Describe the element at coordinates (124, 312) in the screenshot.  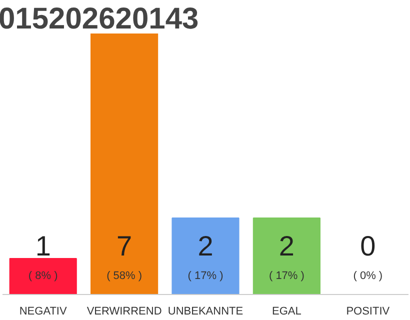
I see `x-tick-label: VERWIRREND` at that location.